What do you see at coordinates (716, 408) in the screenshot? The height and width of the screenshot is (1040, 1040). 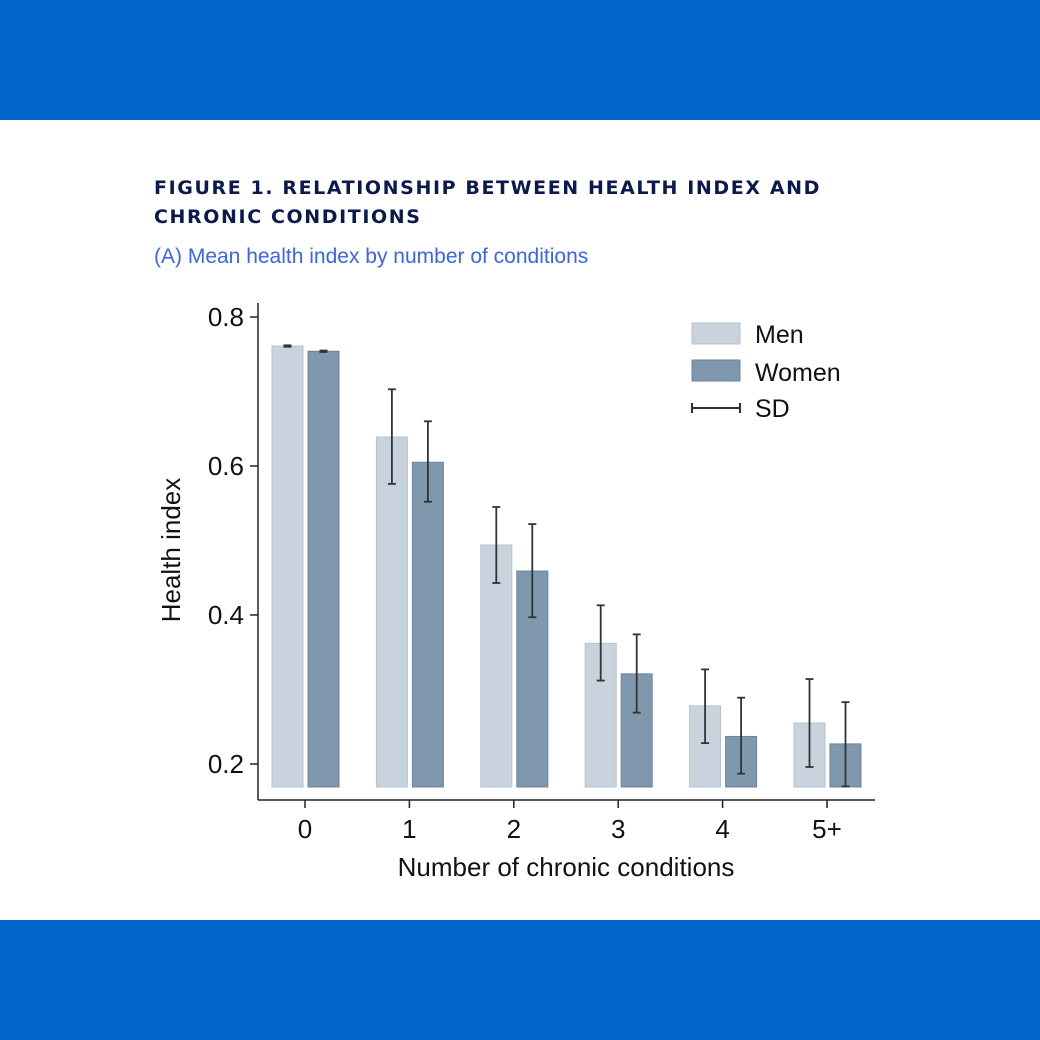 I see `legend-sd-icon` at bounding box center [716, 408].